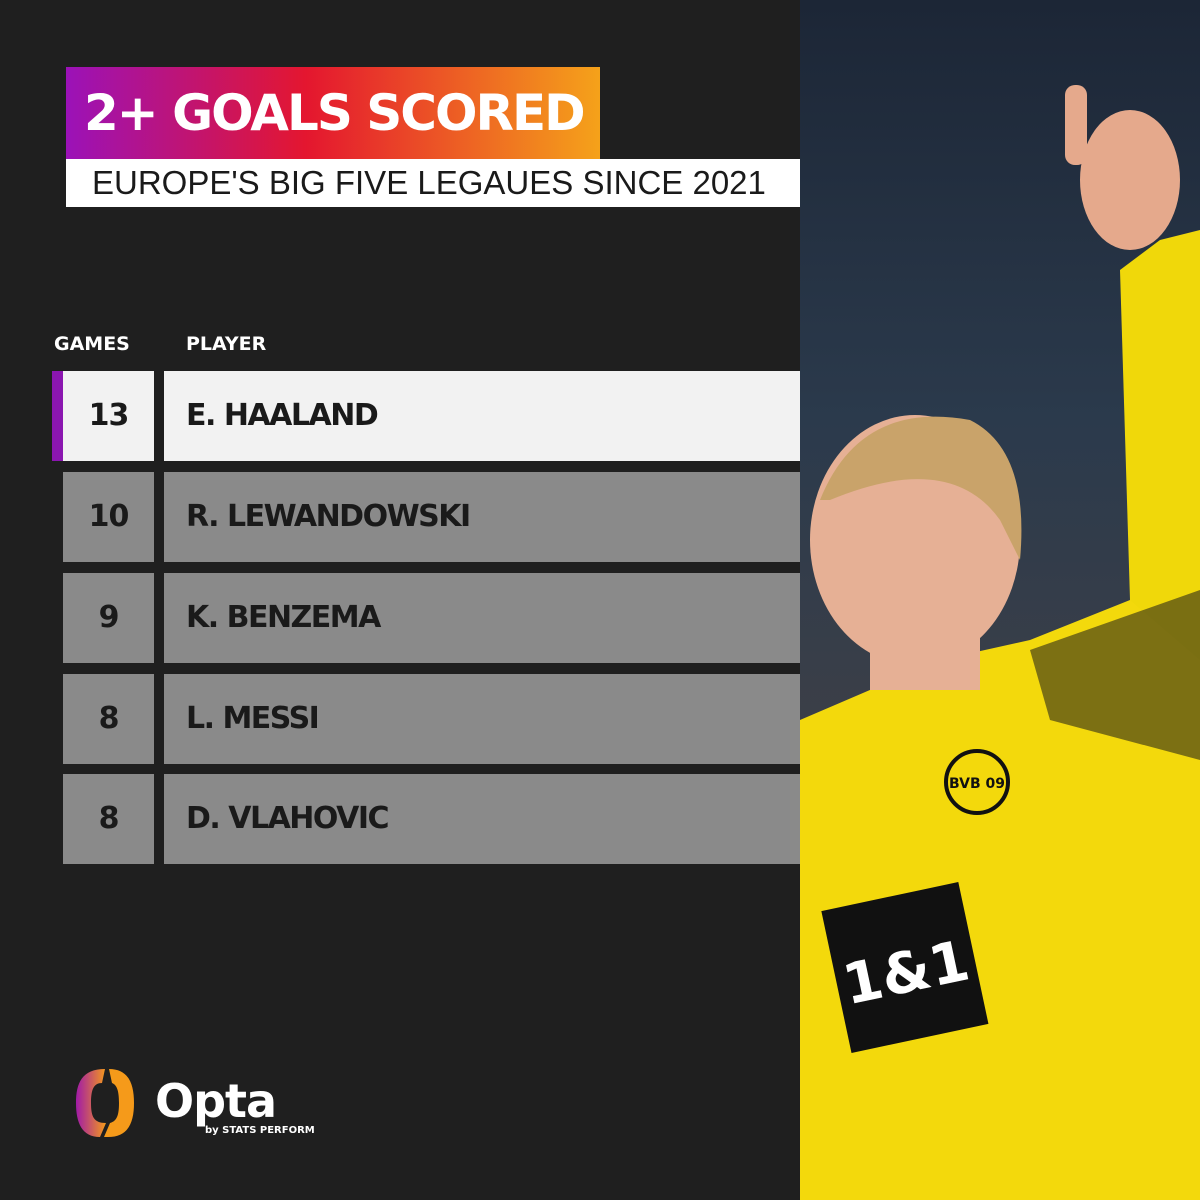 Image resolution: width=1200 pixels, height=1200 pixels. Describe the element at coordinates (482, 517) in the screenshot. I see `player-cell: R. LEWANDOWSKI` at that location.